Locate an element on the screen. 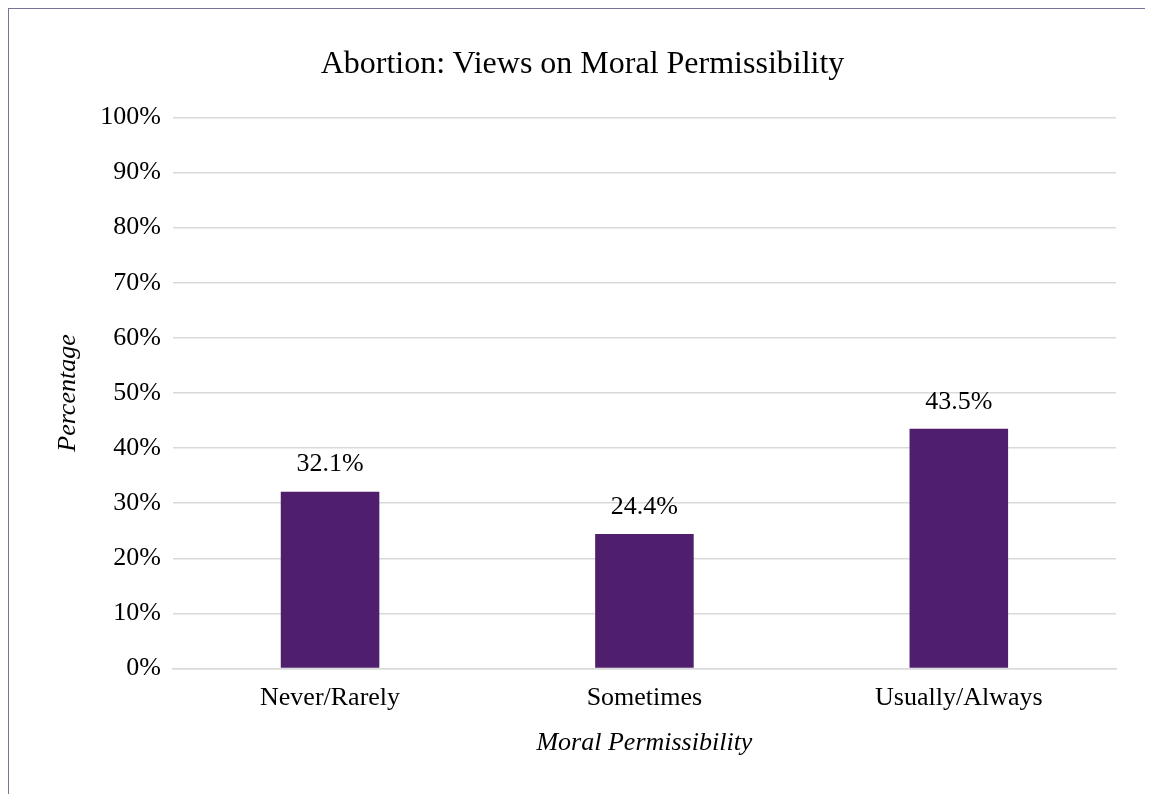 The height and width of the screenshot is (802, 1153). y-tick-label: 80% is located at coordinates (137, 226).